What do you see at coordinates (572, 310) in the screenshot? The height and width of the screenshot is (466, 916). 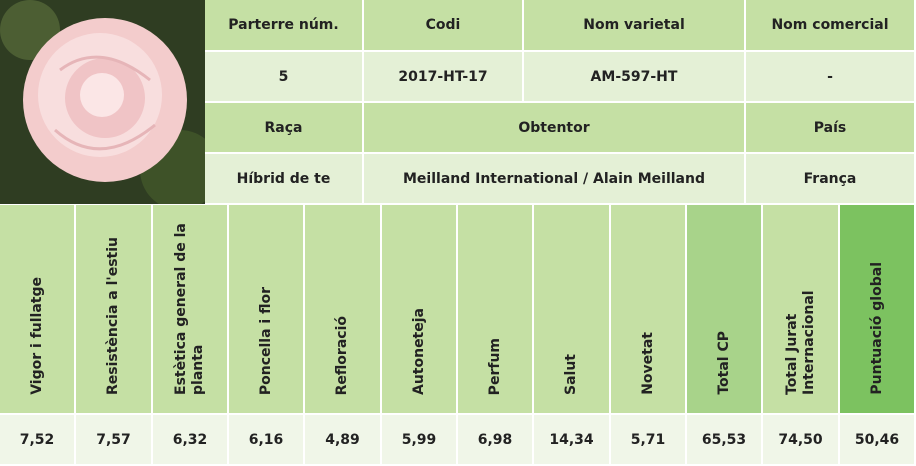 I see `column-header: Salut` at bounding box center [572, 310].